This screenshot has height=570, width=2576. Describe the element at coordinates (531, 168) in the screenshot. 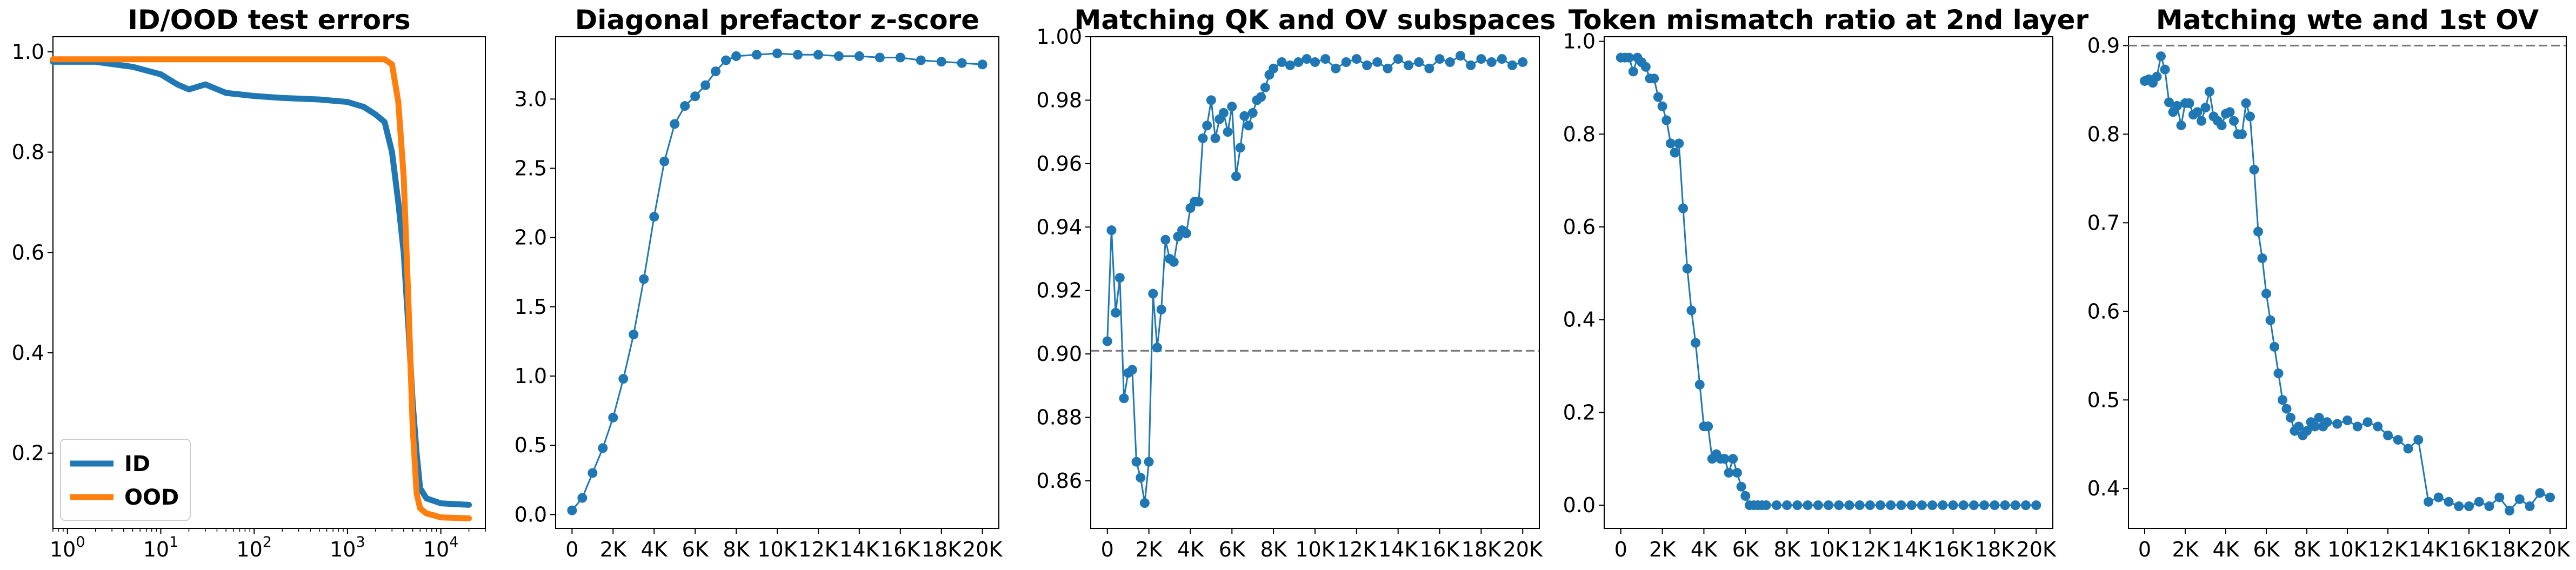

I see `y-tick-label: 2.5` at that location.